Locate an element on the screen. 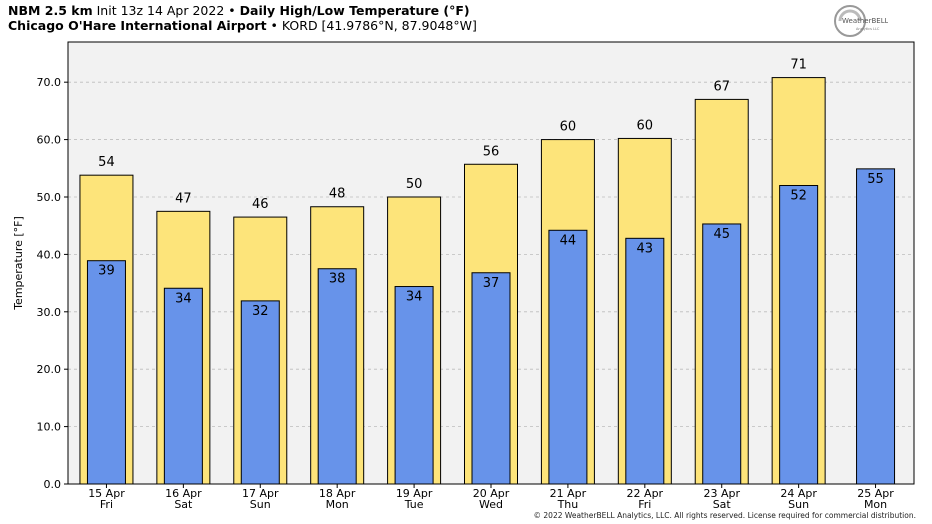  weatherbell-logo: WeatherBELL Analytics LLC is located at coordinates (861, 21).